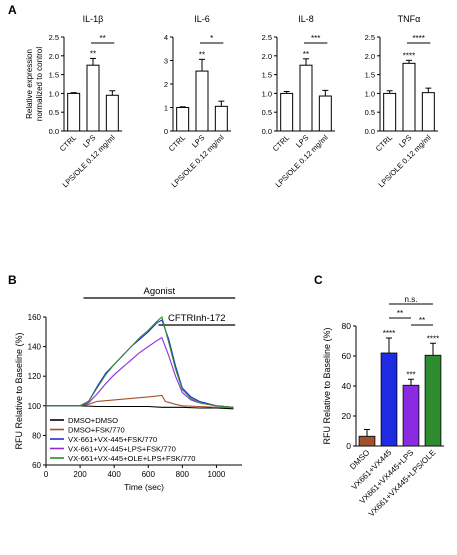 The image size is (457, 555). I want to click on bracket-label: ***, so click(315, 38).